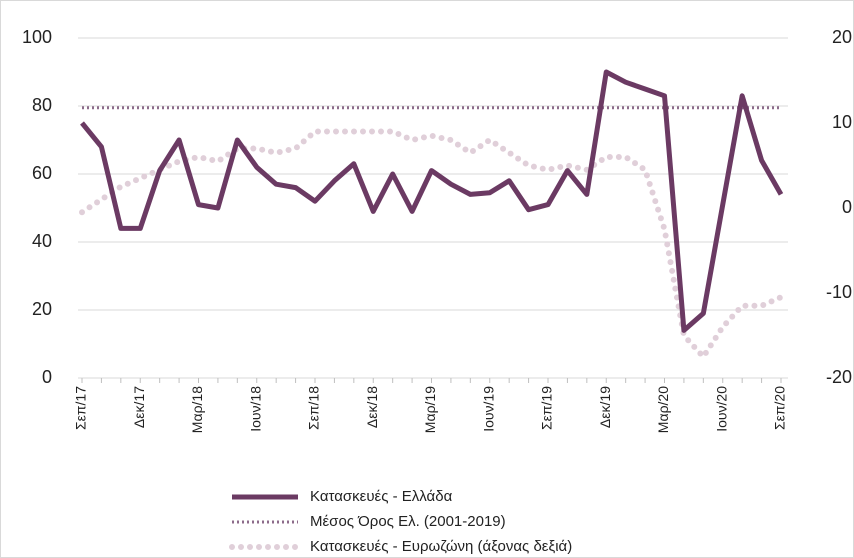 The height and width of the screenshot is (558, 854). Describe the element at coordinates (37, 37) in the screenshot. I see `y-tick-label: 100` at that location.